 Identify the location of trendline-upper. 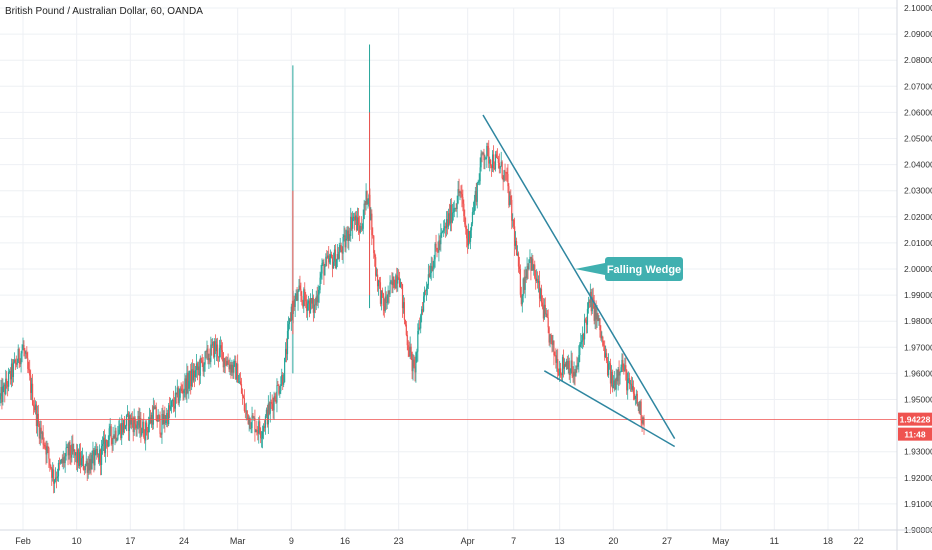
(579, 277).